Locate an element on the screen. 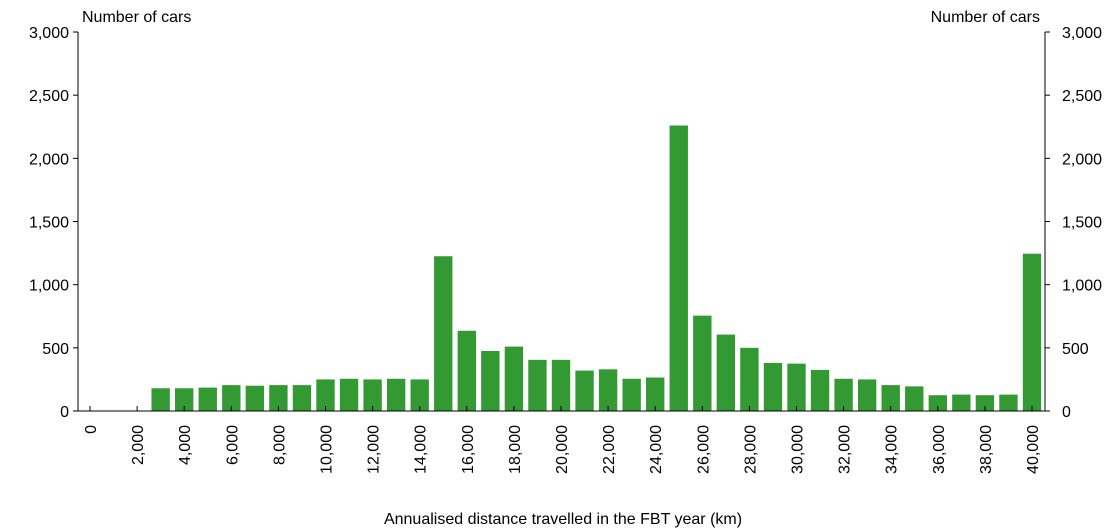 The image size is (1116, 532). x-tick-label: 26,000 is located at coordinates (703, 449).